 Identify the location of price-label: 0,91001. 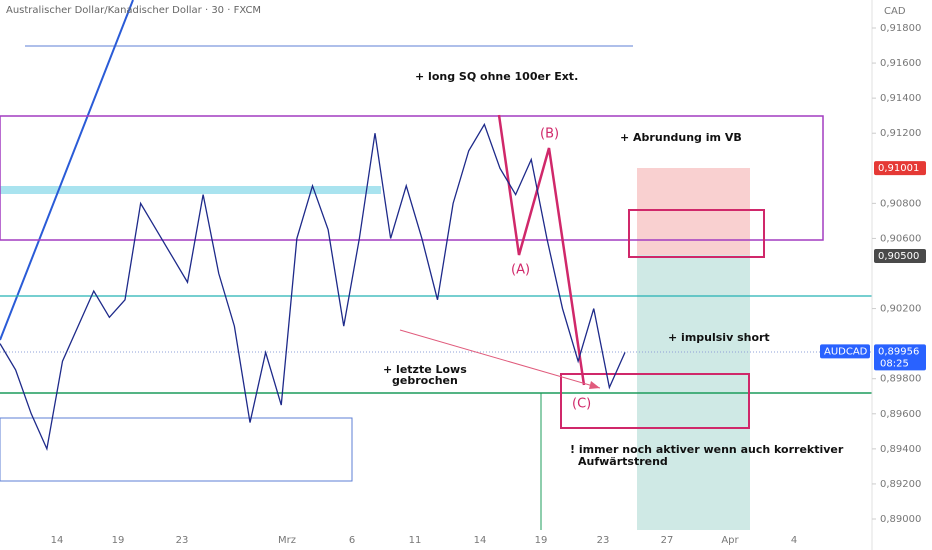
(898, 168).